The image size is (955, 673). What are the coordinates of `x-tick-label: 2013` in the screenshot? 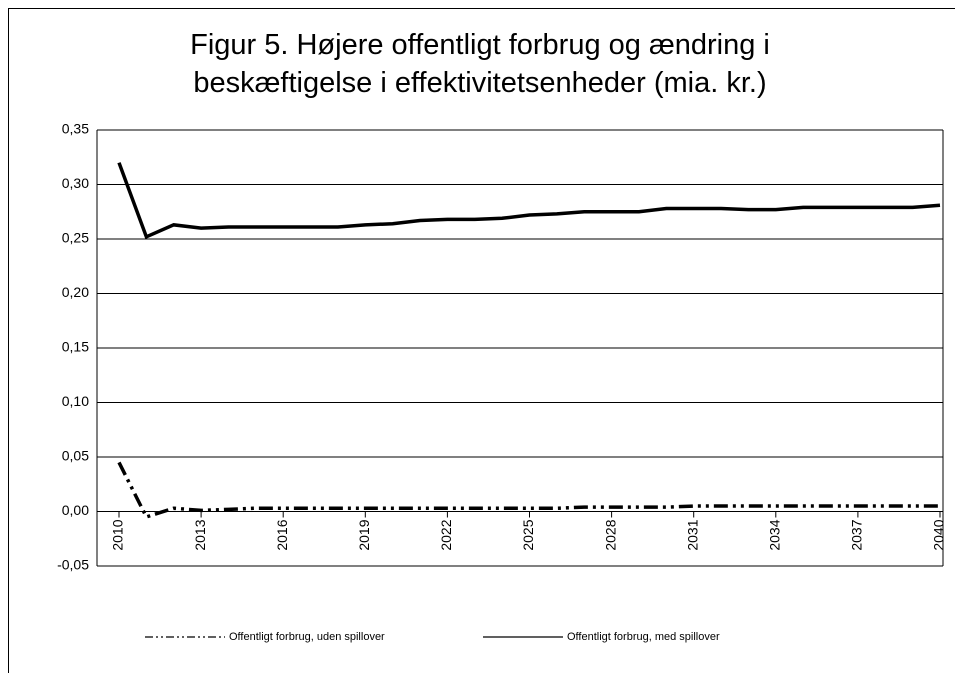 It's located at (200, 534).